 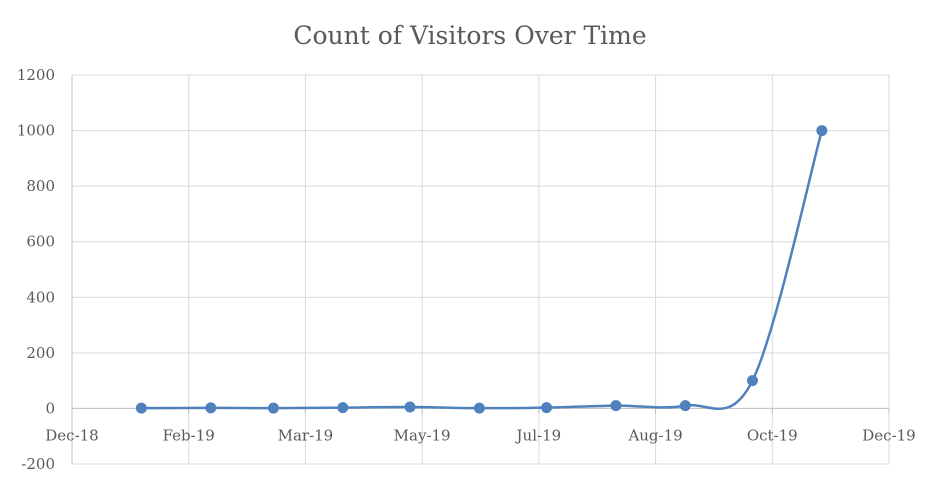 I want to click on x-tick-label: Feb-19, so click(x=189, y=435).